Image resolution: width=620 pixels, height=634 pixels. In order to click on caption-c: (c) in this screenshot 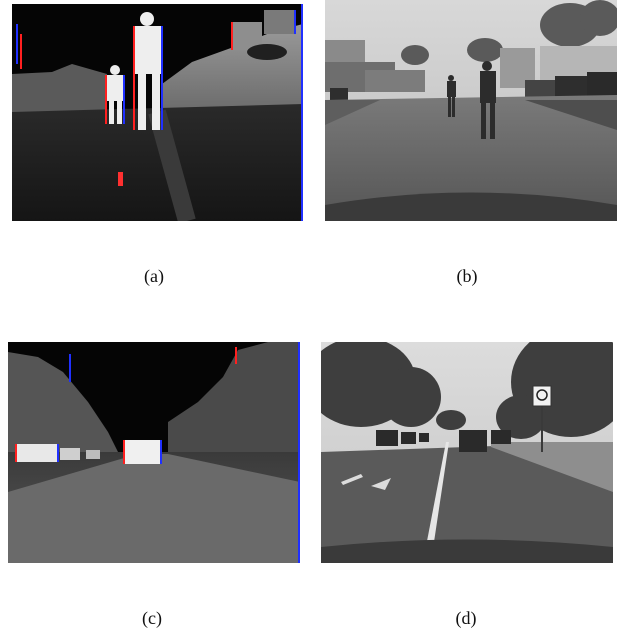, I will do `click(152, 618)`.